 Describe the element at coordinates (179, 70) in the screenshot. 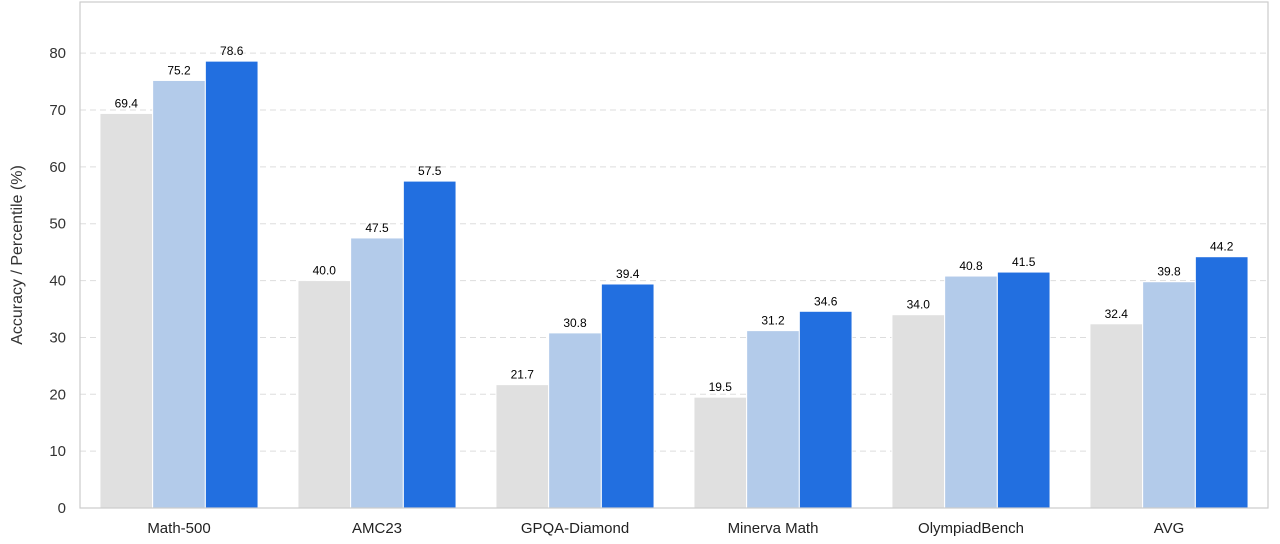

I see `bar-value-label: 75.2` at that location.